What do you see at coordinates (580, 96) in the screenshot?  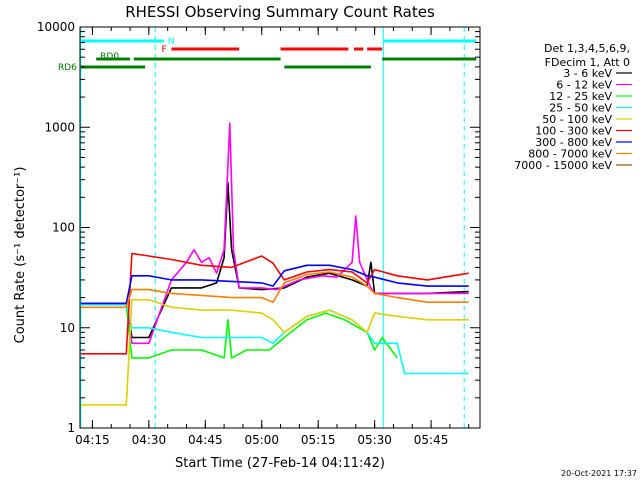 I see `legend-entry-label-2: 12 - 25 keV` at bounding box center [580, 96].